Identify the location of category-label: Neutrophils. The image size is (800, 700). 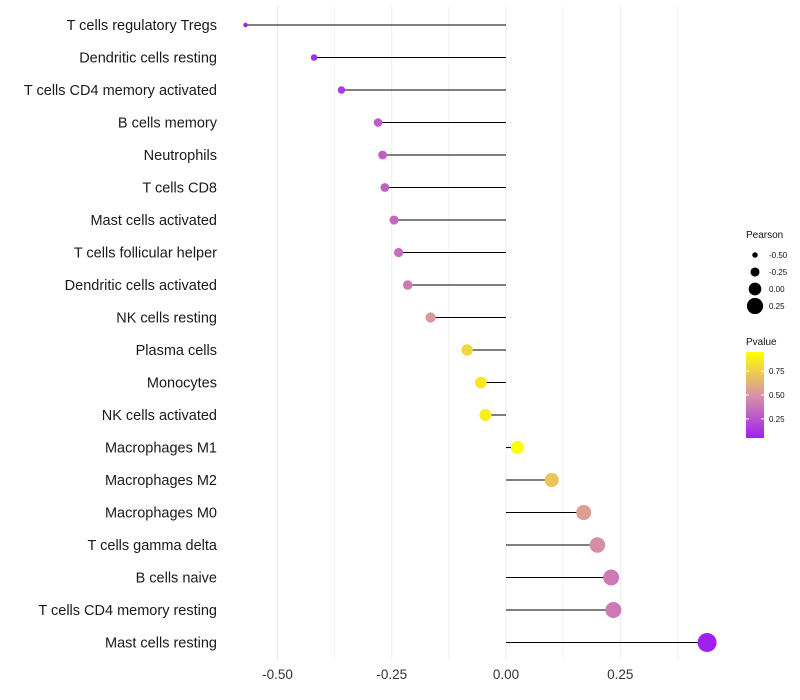
(180, 156).